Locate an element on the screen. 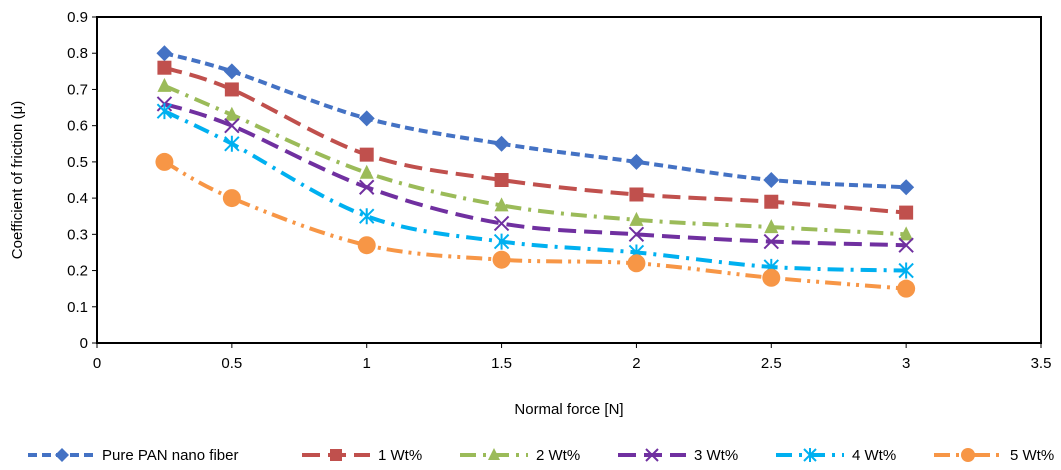  legend-item: Pure PAN nano fiber is located at coordinates (133, 455).